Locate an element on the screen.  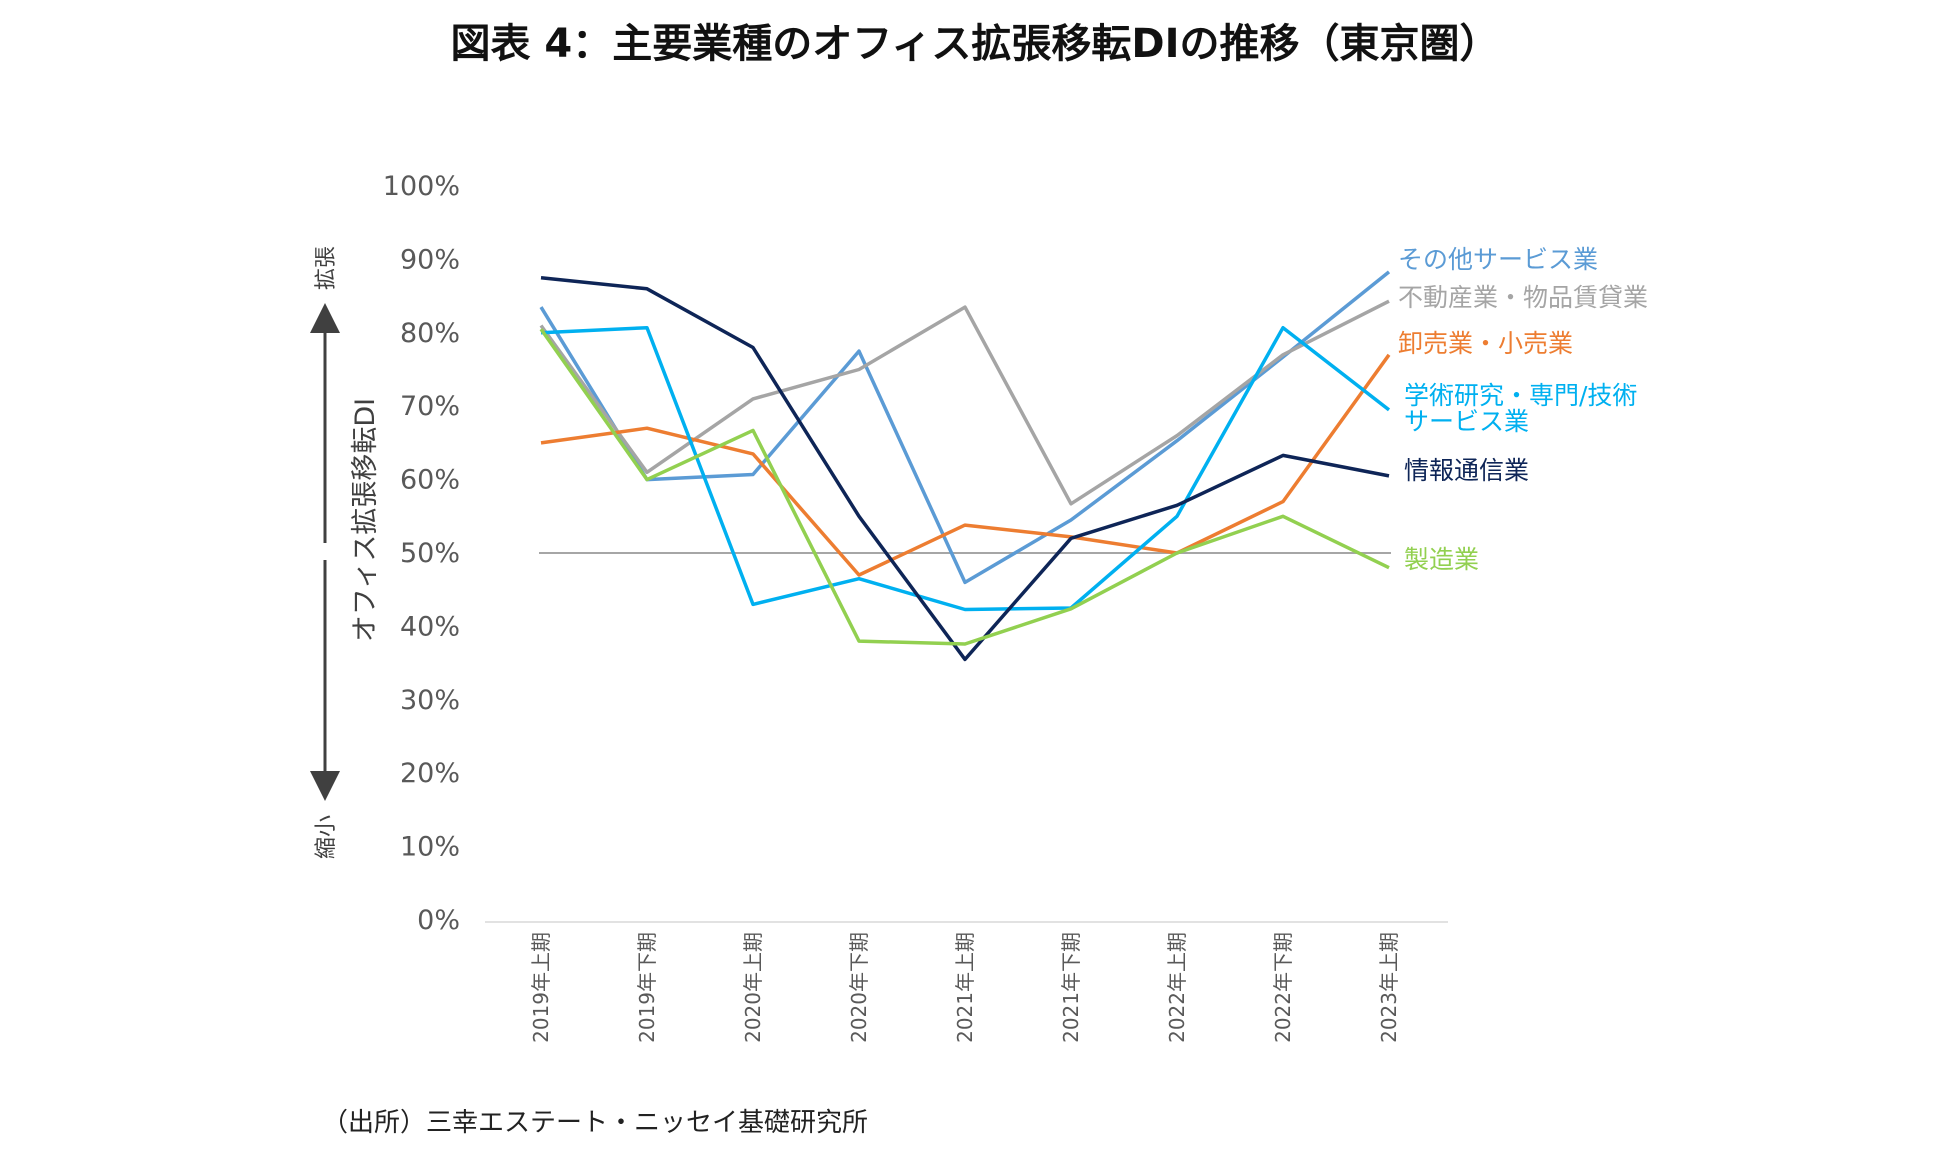
y-tick-label: 60% is located at coordinates (430, 480).